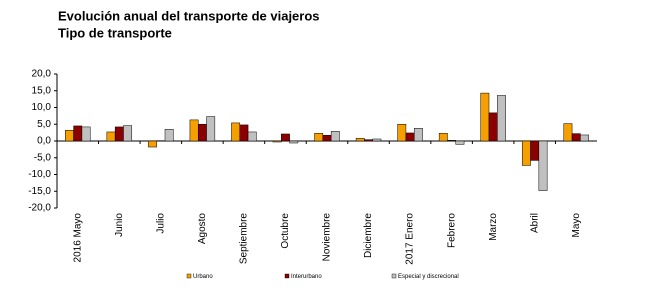  Describe the element at coordinates (42, 90) in the screenshot. I see `y-tick-label: 15,0` at that location.